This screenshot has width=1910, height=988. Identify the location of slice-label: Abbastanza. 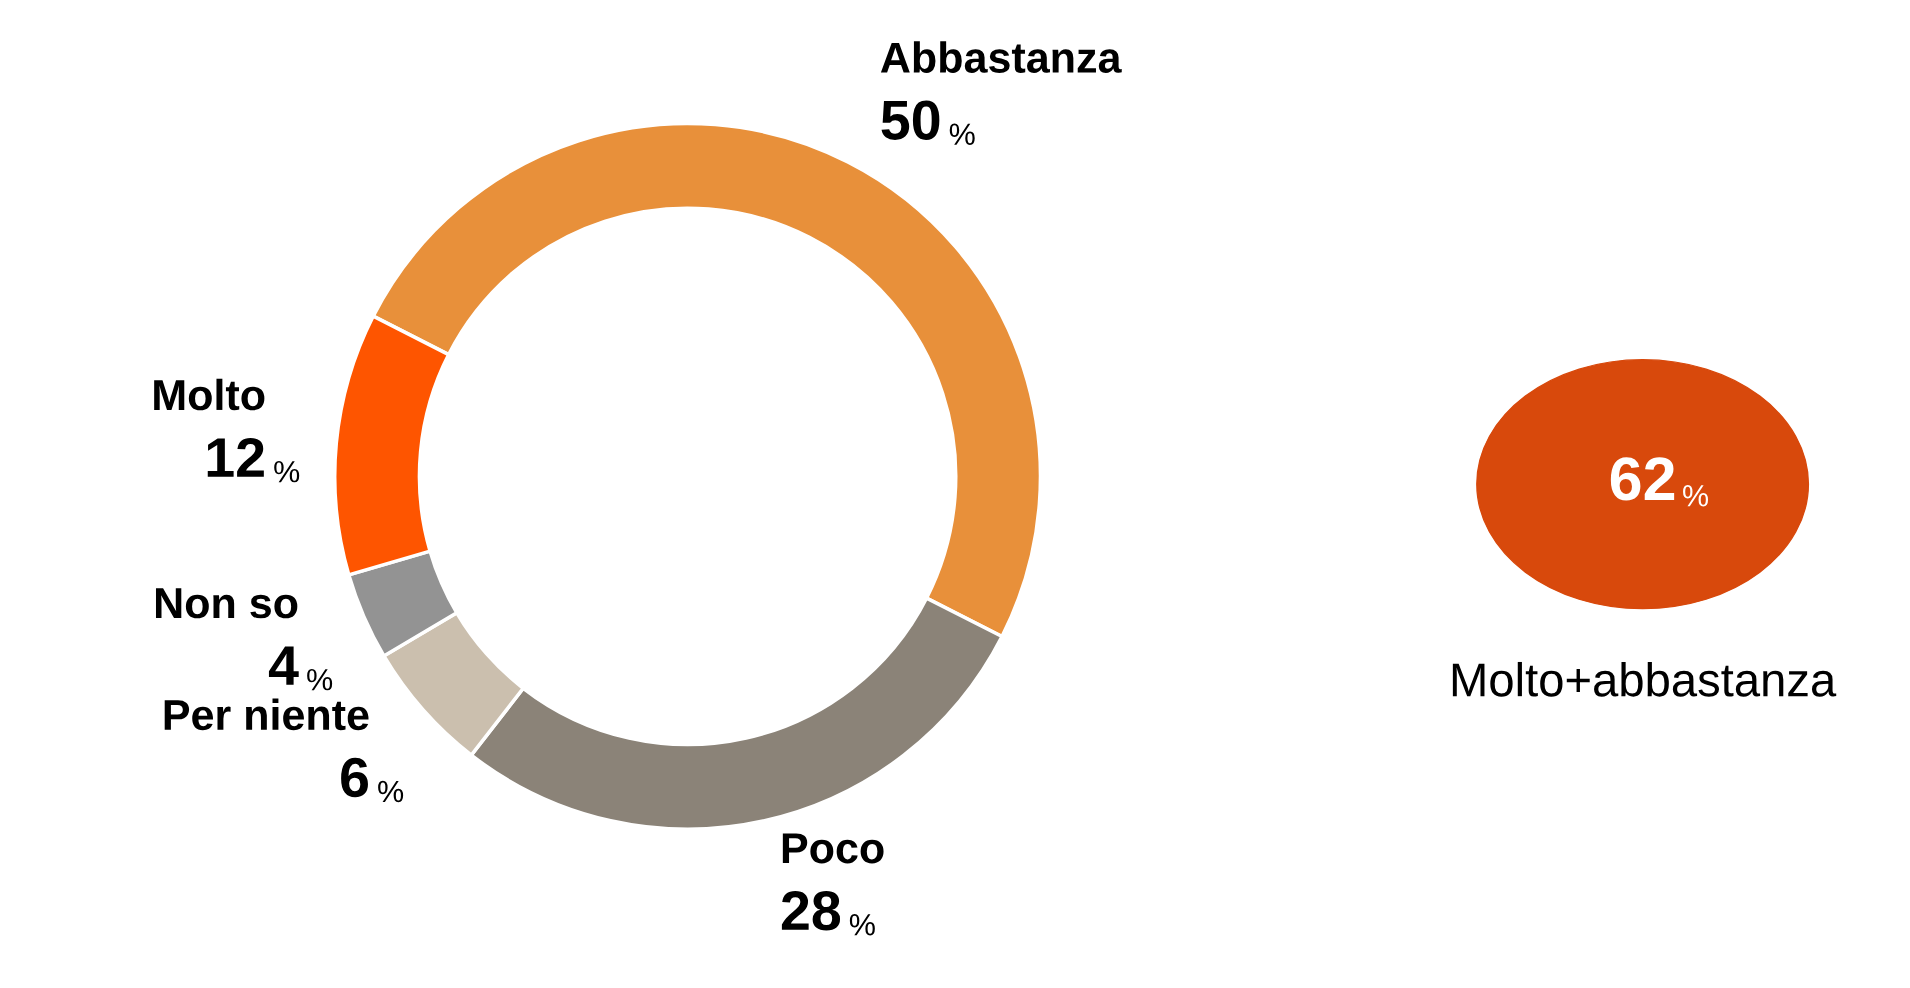
(1001, 57).